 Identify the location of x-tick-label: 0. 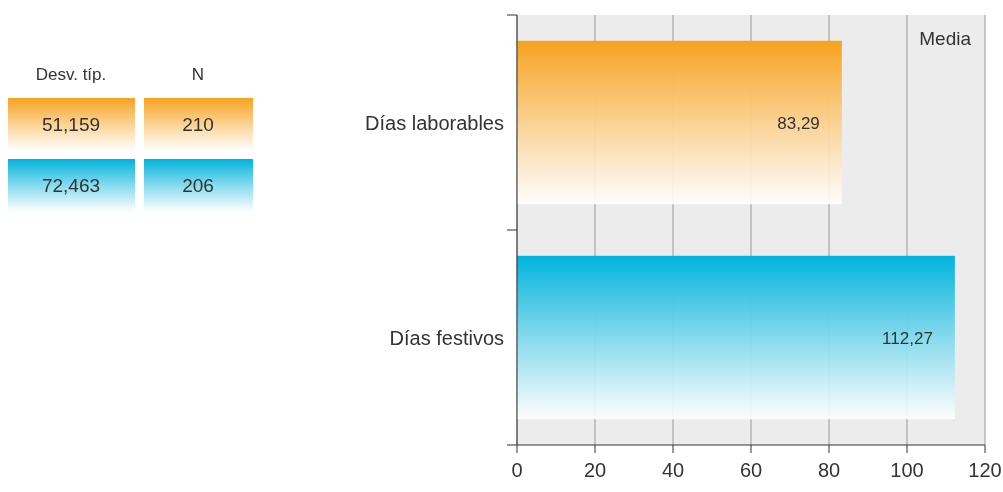
(517, 470).